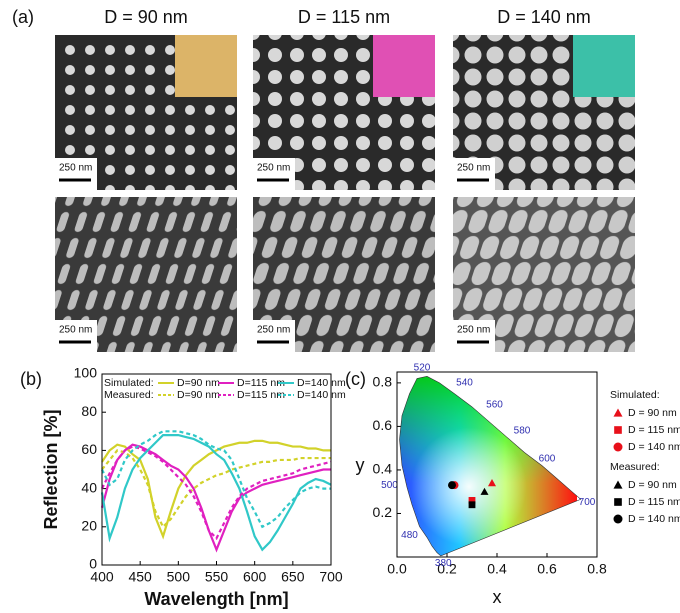 The width and height of the screenshot is (680, 613). I want to click on y-tick-label: 20, so click(89, 526).